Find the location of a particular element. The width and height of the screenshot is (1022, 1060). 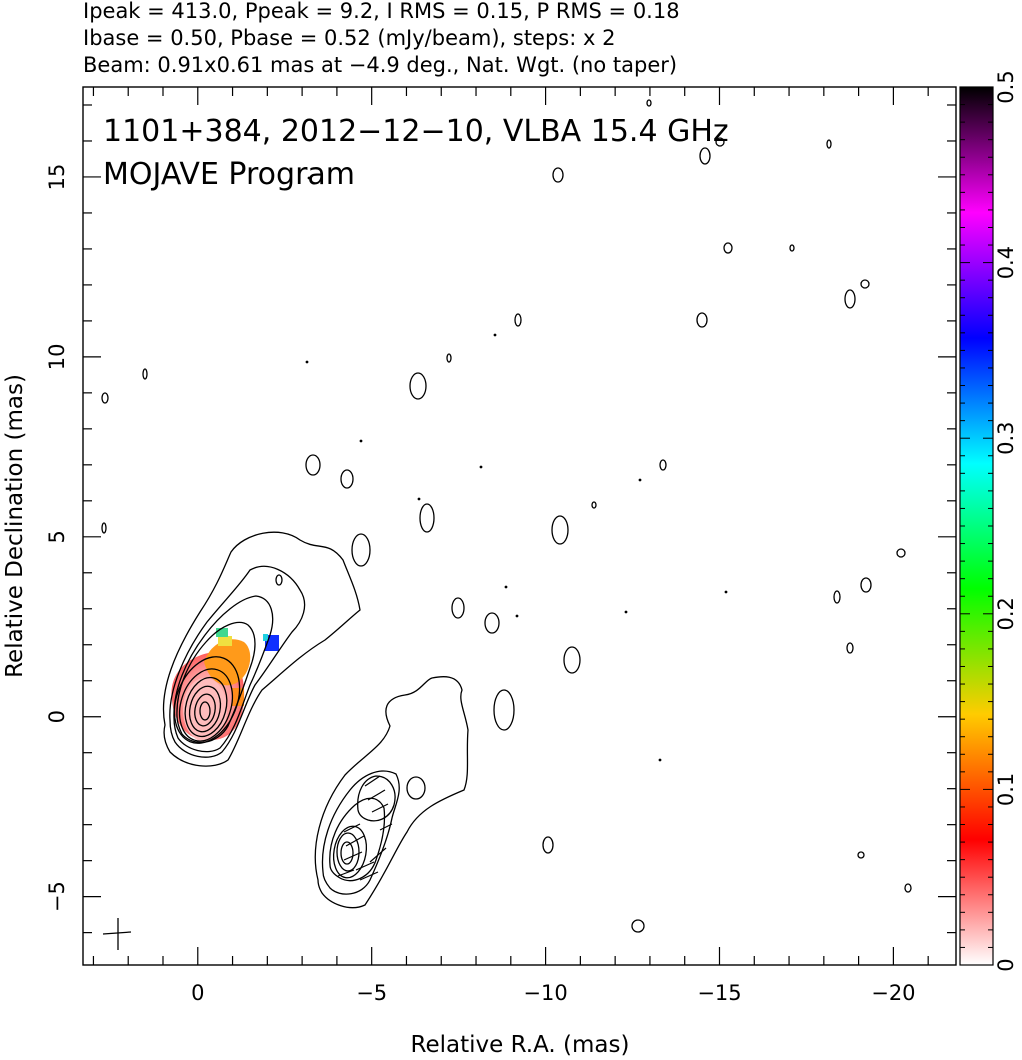

south-contour-upper is located at coordinates (376, 798).